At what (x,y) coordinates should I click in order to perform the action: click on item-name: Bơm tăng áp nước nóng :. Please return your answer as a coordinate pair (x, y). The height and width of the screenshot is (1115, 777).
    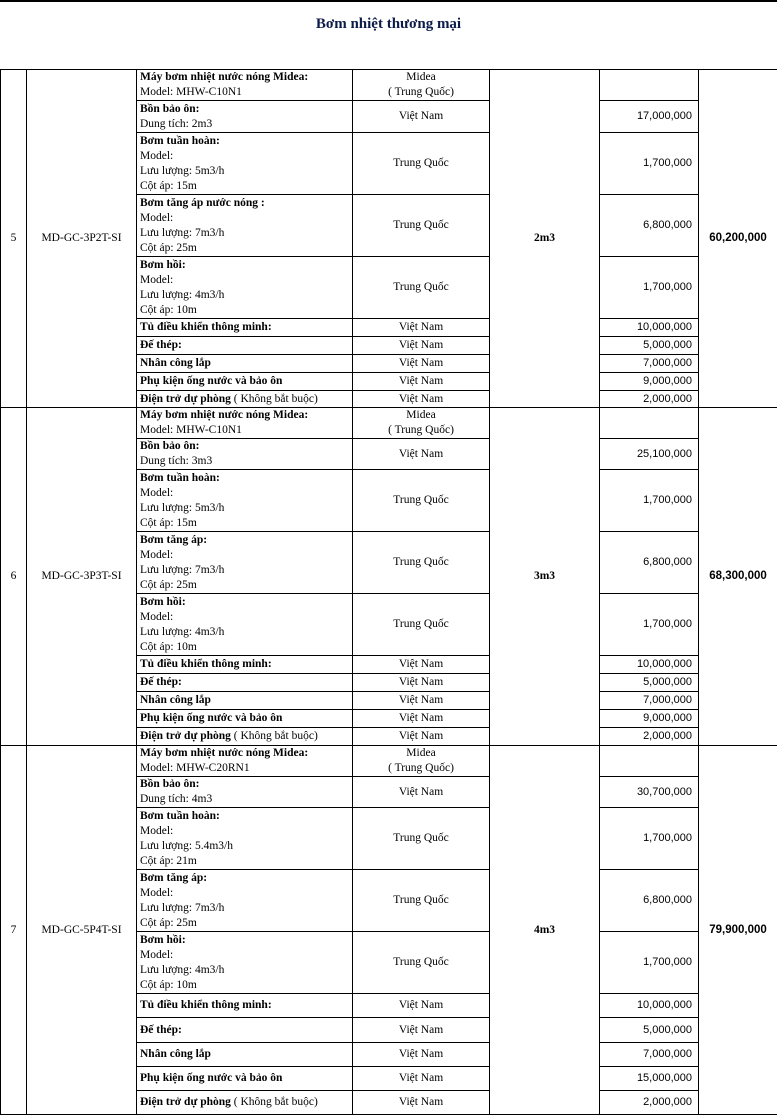
    Looking at the image, I should click on (202, 203).